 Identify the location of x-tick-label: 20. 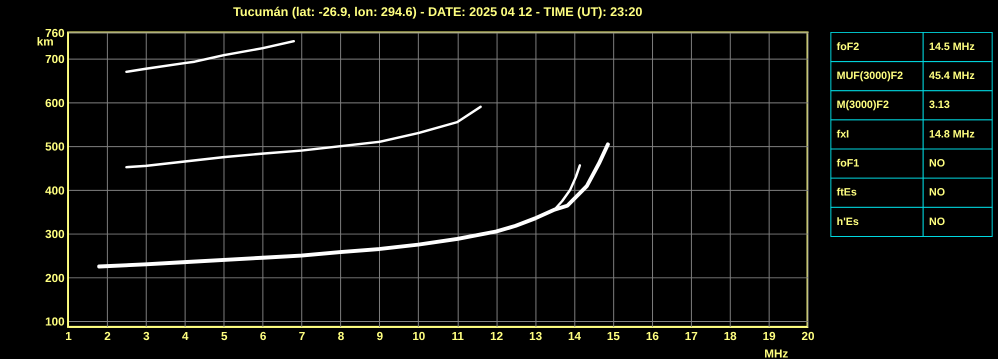
(808, 336).